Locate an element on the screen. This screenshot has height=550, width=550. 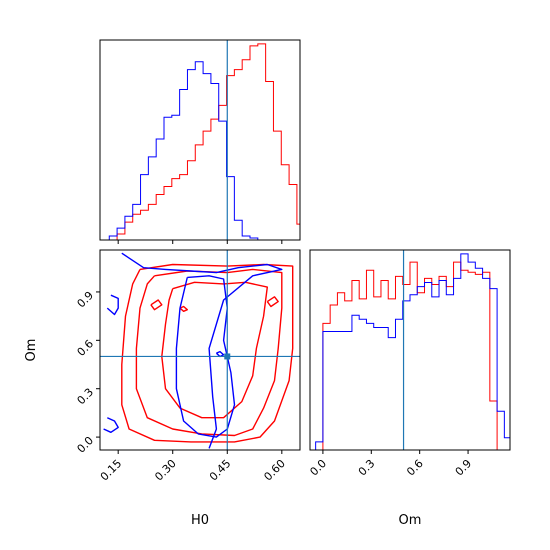
h0-tick-label-0: 0.15 is located at coordinates (111, 470).